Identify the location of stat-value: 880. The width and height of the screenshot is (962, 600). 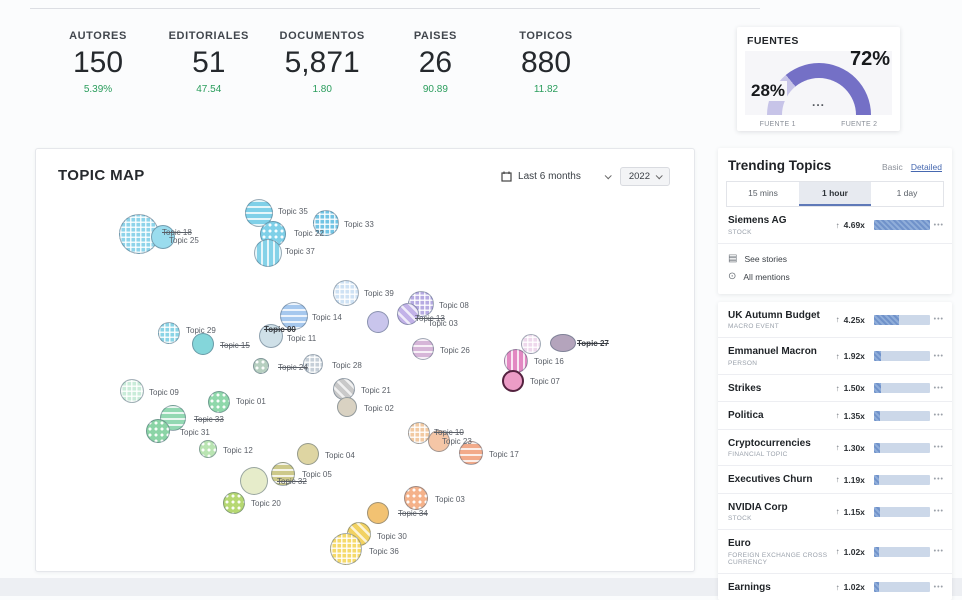
(546, 62).